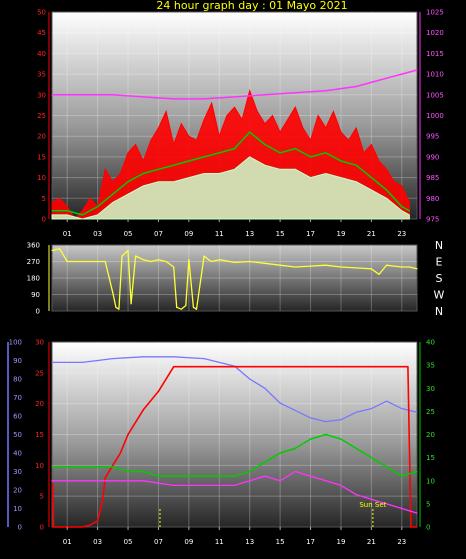 The image size is (466, 559). What do you see at coordinates (235, 84) in the screenshot?
I see `pressure-line` at bounding box center [235, 84].